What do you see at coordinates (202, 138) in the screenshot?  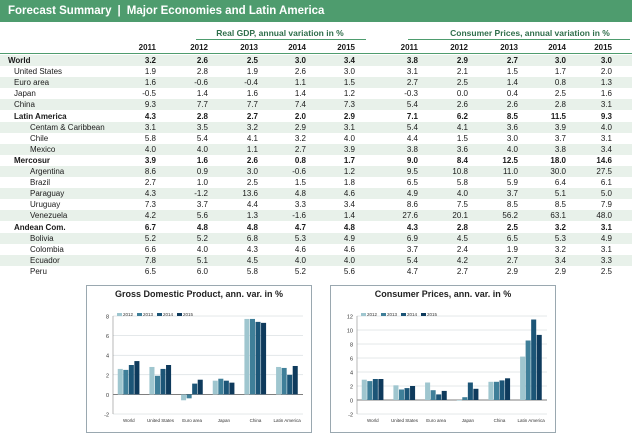 I see `gdp-value: 5.4` at bounding box center [202, 138].